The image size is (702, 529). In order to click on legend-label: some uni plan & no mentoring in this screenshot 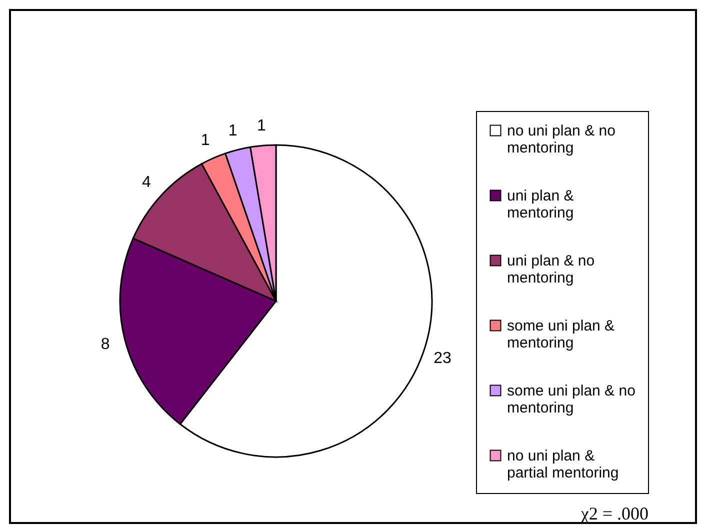, I will do `click(571, 399)`.